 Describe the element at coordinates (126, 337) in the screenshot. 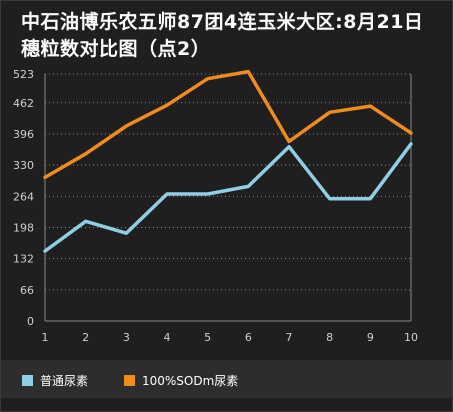

I see `x-tick-label: 3` at that location.